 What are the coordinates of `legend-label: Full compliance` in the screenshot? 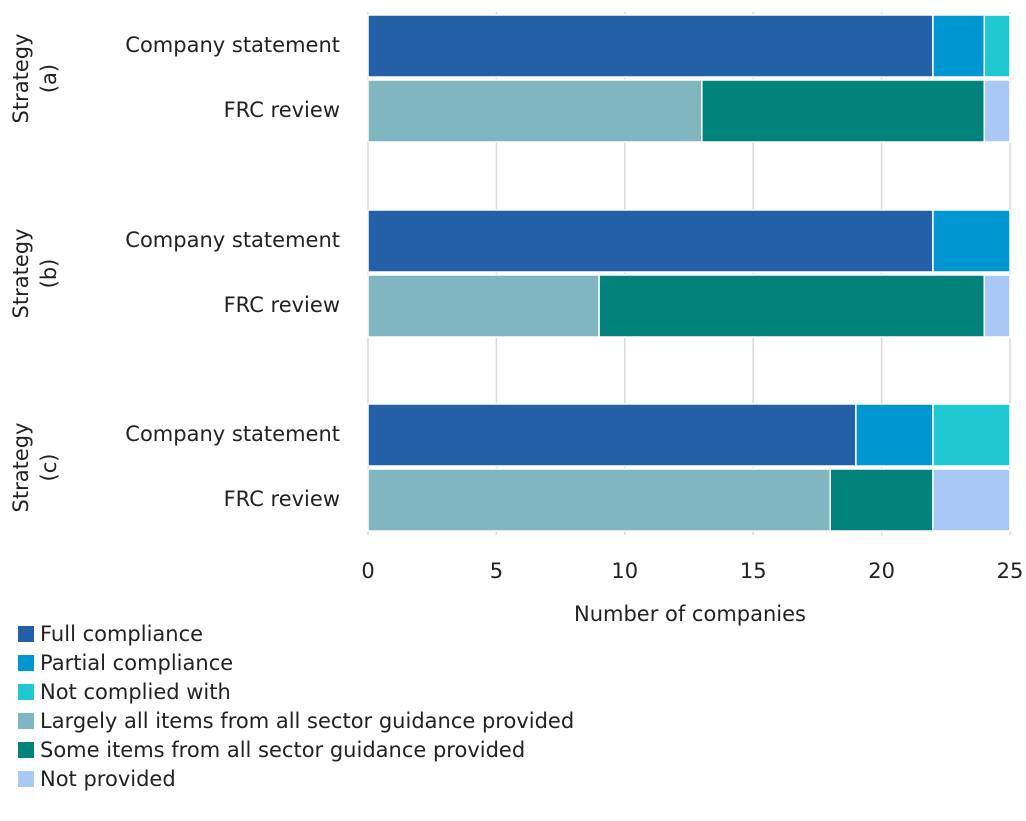 It's located at (121, 634).